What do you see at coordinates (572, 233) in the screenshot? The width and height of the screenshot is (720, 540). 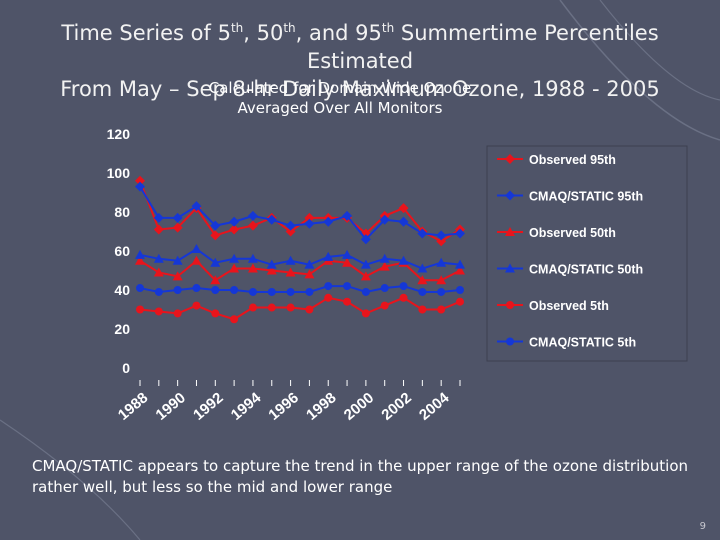 I see `legend-label: Observed 50th` at bounding box center [572, 233].